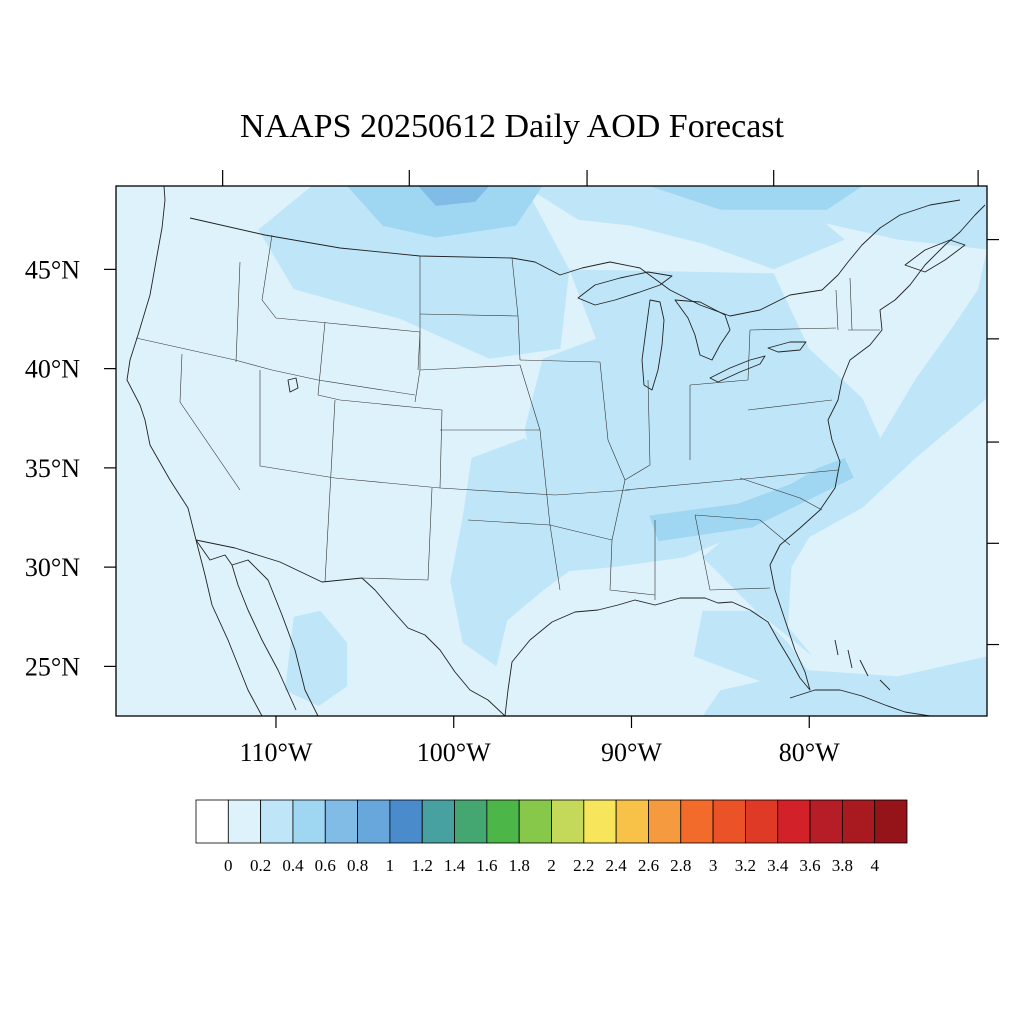 This screenshot has height=1024, width=1024. I want to click on colorbar-label: 3, so click(713, 865).